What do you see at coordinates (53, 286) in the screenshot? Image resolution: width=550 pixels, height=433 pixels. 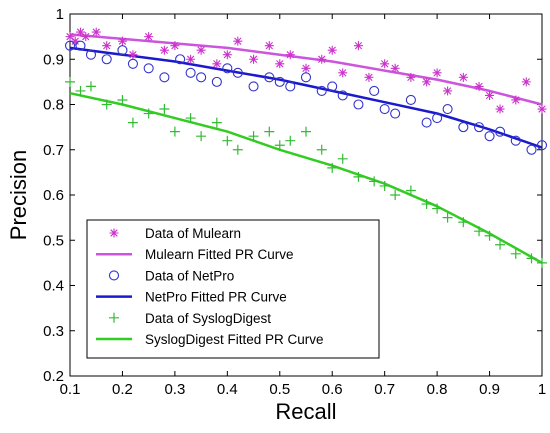 I see `y-tick-label: 0.4` at bounding box center [53, 286].